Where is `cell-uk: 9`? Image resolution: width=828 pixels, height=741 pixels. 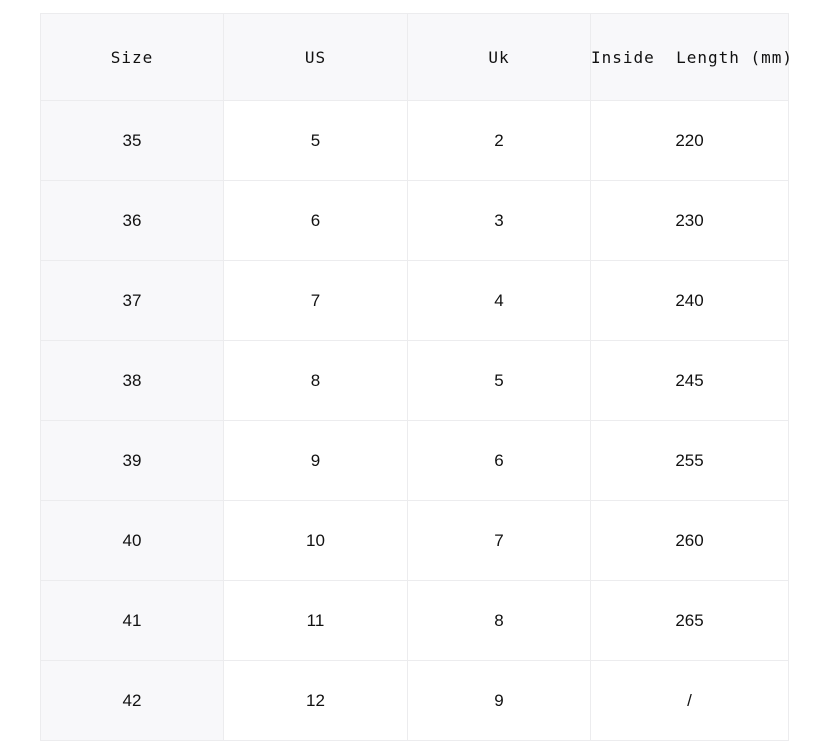 cell-uk: 9 is located at coordinates (499, 700).